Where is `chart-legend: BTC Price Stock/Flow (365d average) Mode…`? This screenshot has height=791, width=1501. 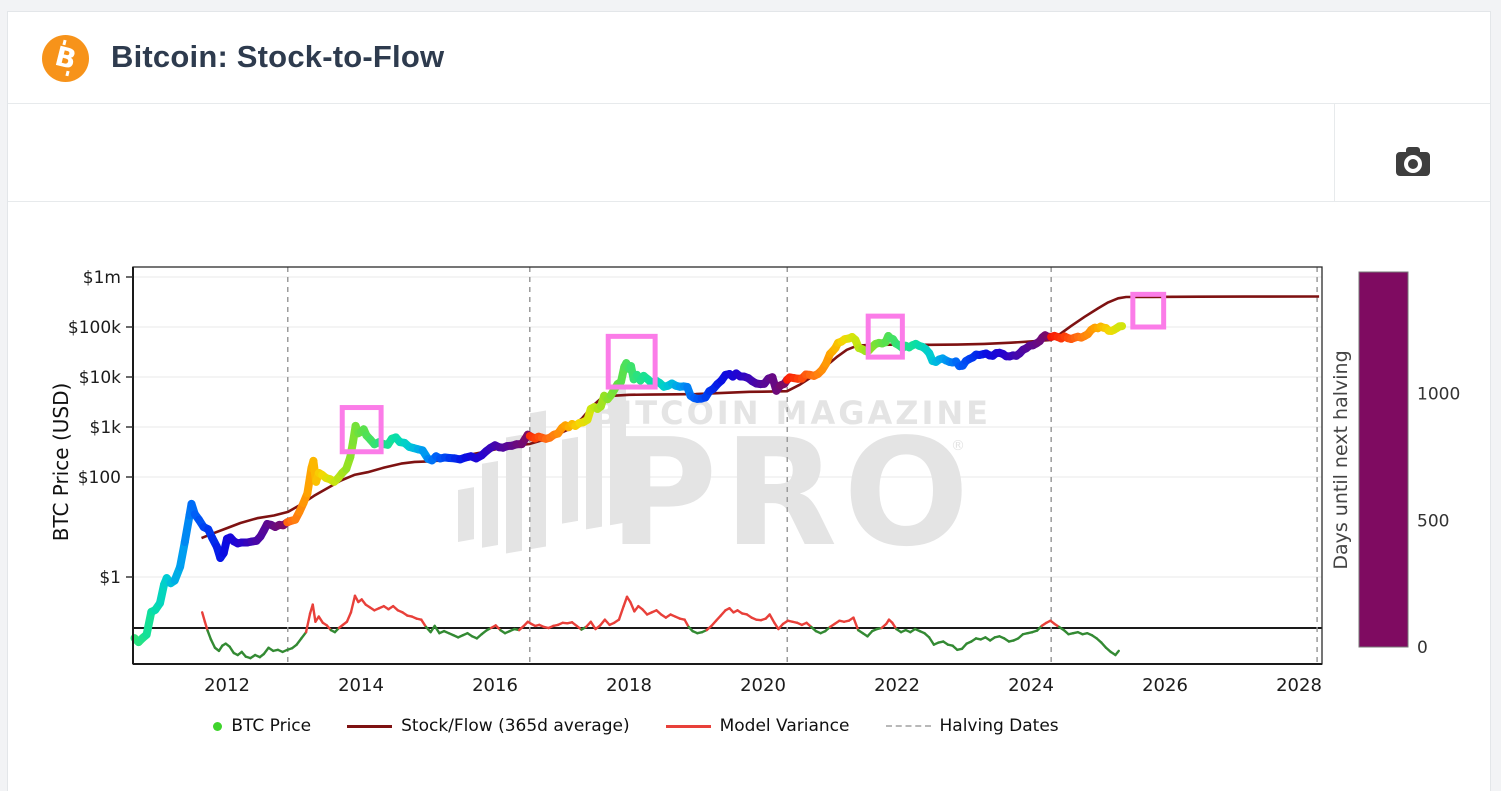 chart-legend: BTC Price Stock/Flow (365d average) Mode… is located at coordinates (636, 726).